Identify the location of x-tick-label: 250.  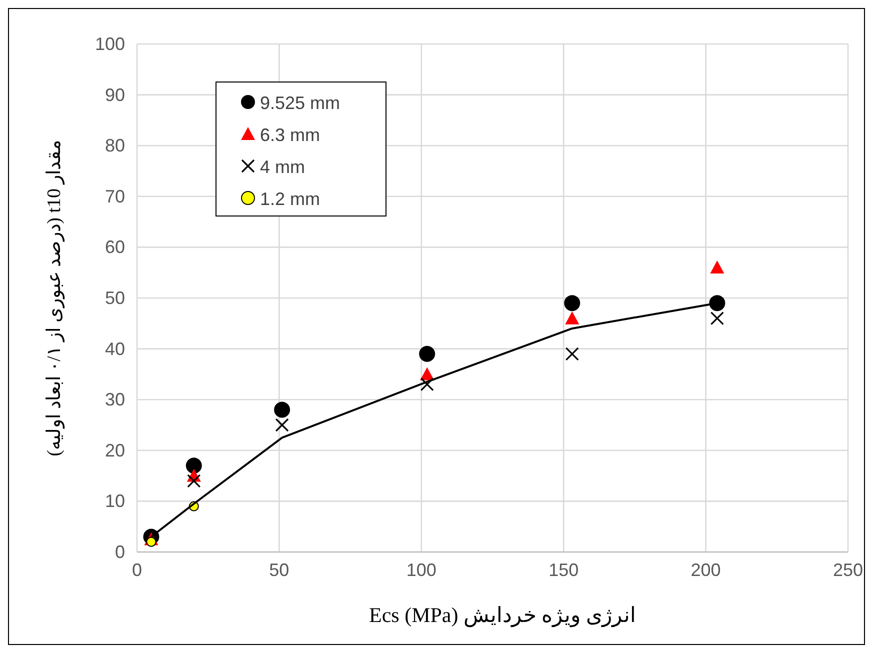
(848, 570).